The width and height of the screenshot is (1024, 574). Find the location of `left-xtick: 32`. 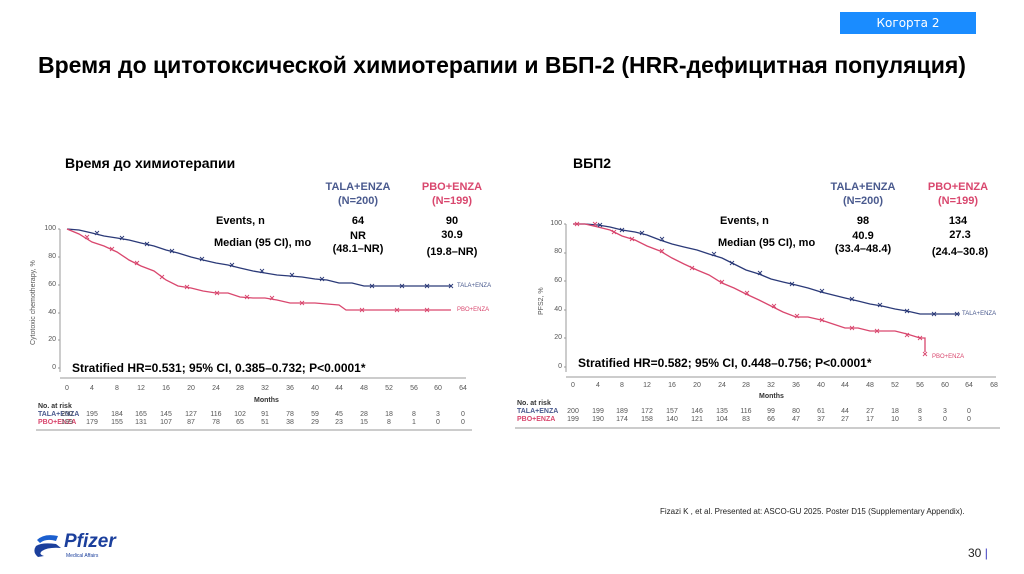

left-xtick: 32 is located at coordinates (265, 388).